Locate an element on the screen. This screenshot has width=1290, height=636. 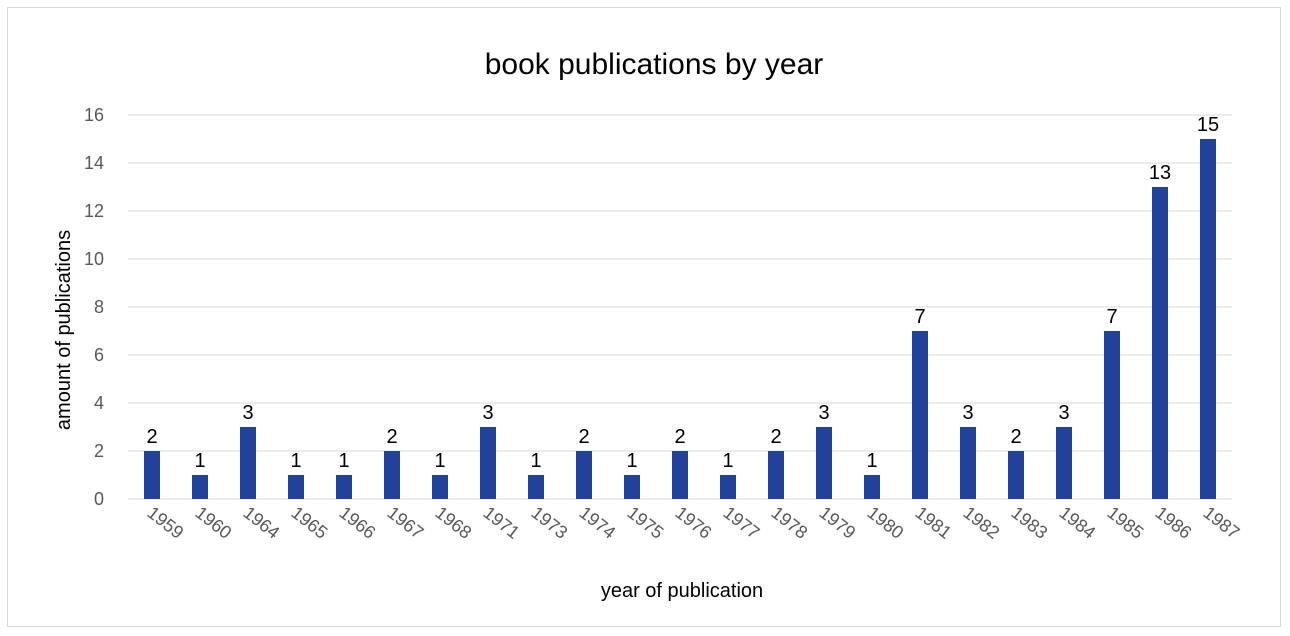
y-tick-label: 2 is located at coordinates (99, 451).